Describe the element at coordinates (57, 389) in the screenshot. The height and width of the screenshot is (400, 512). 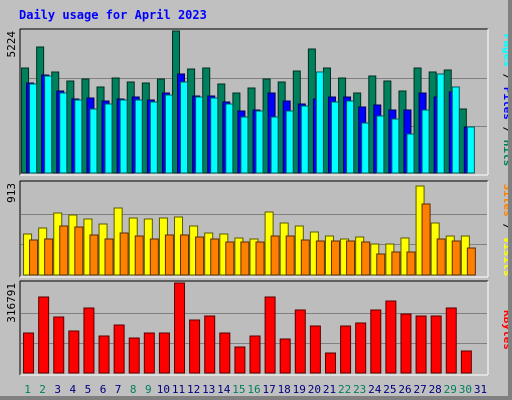
I see `x-tick-label: 3` at that location.